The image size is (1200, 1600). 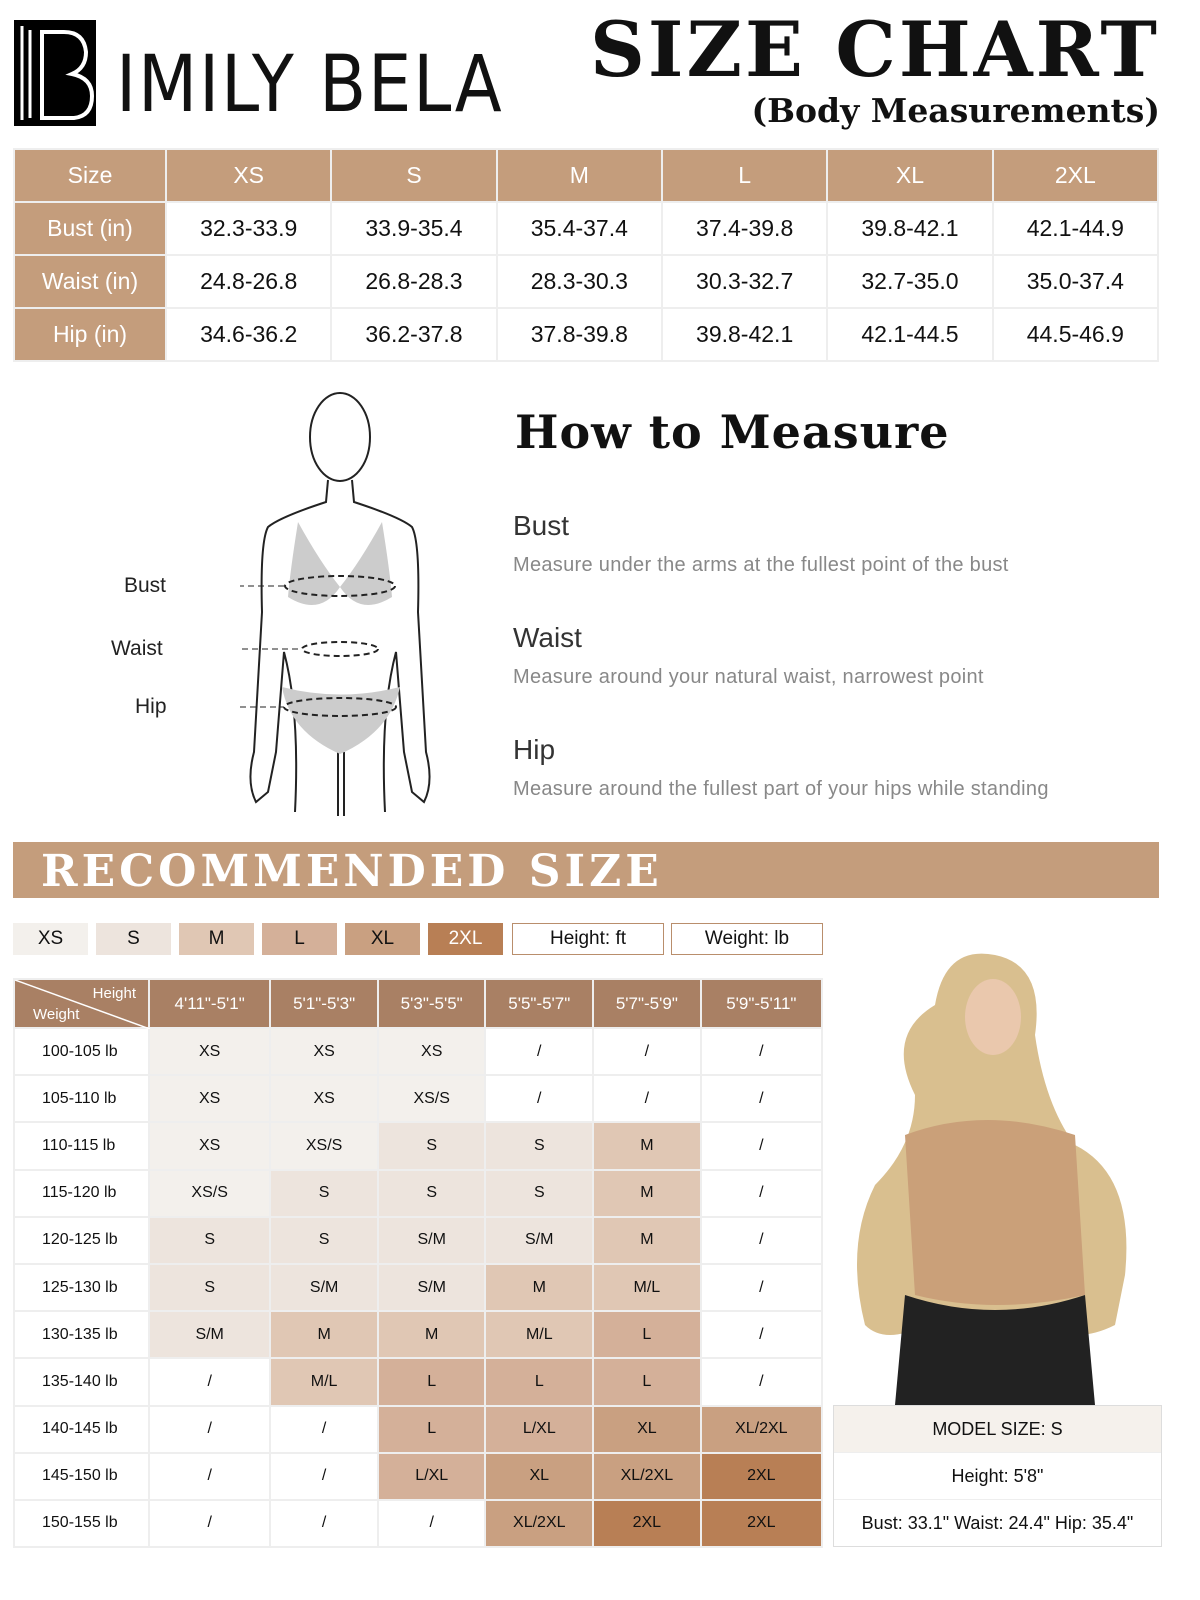 I want to click on recommended-size-banner: RECOMMENDED SIZE, so click(x=586, y=870).